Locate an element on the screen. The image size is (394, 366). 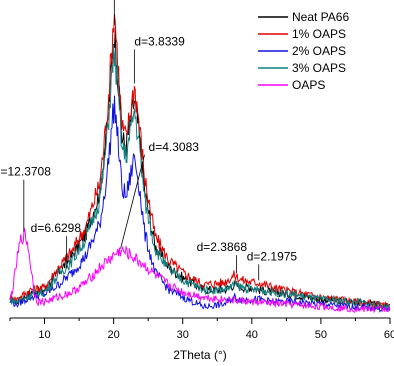
legend-label-4: OAPS is located at coordinates (308, 85).